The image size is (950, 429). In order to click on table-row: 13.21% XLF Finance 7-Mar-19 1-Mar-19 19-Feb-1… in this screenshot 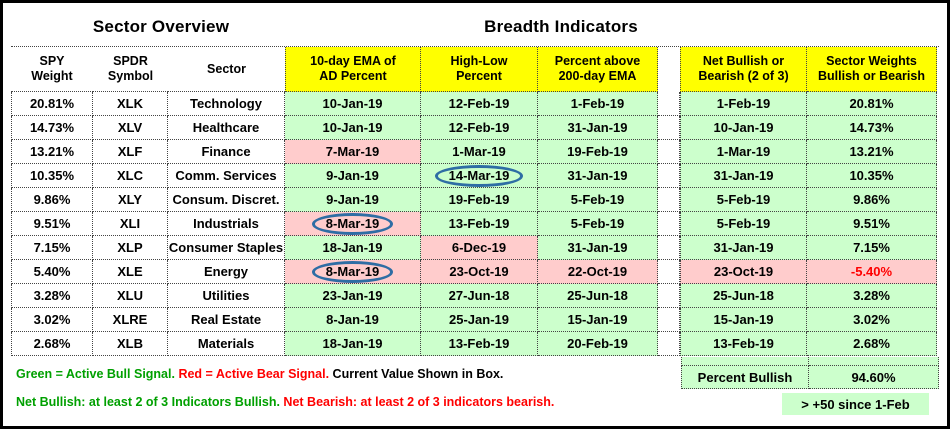, I will do `click(475, 152)`.